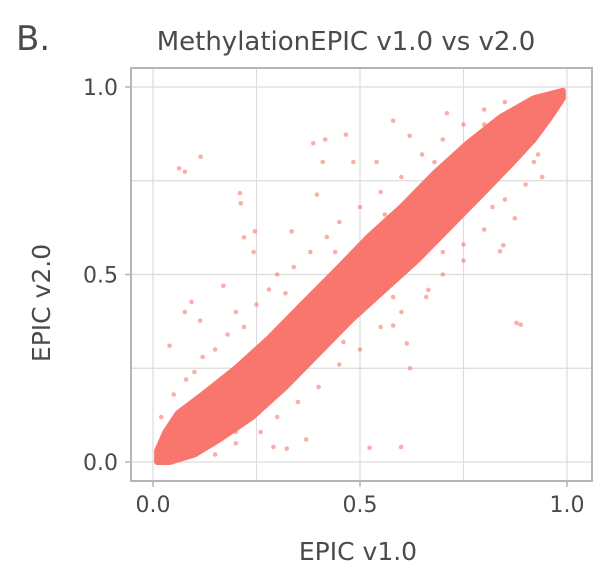 This screenshot has height=573, width=614. I want to click on y-axis-ticks: 0.0 0.5 1.0, so click(107, 276).